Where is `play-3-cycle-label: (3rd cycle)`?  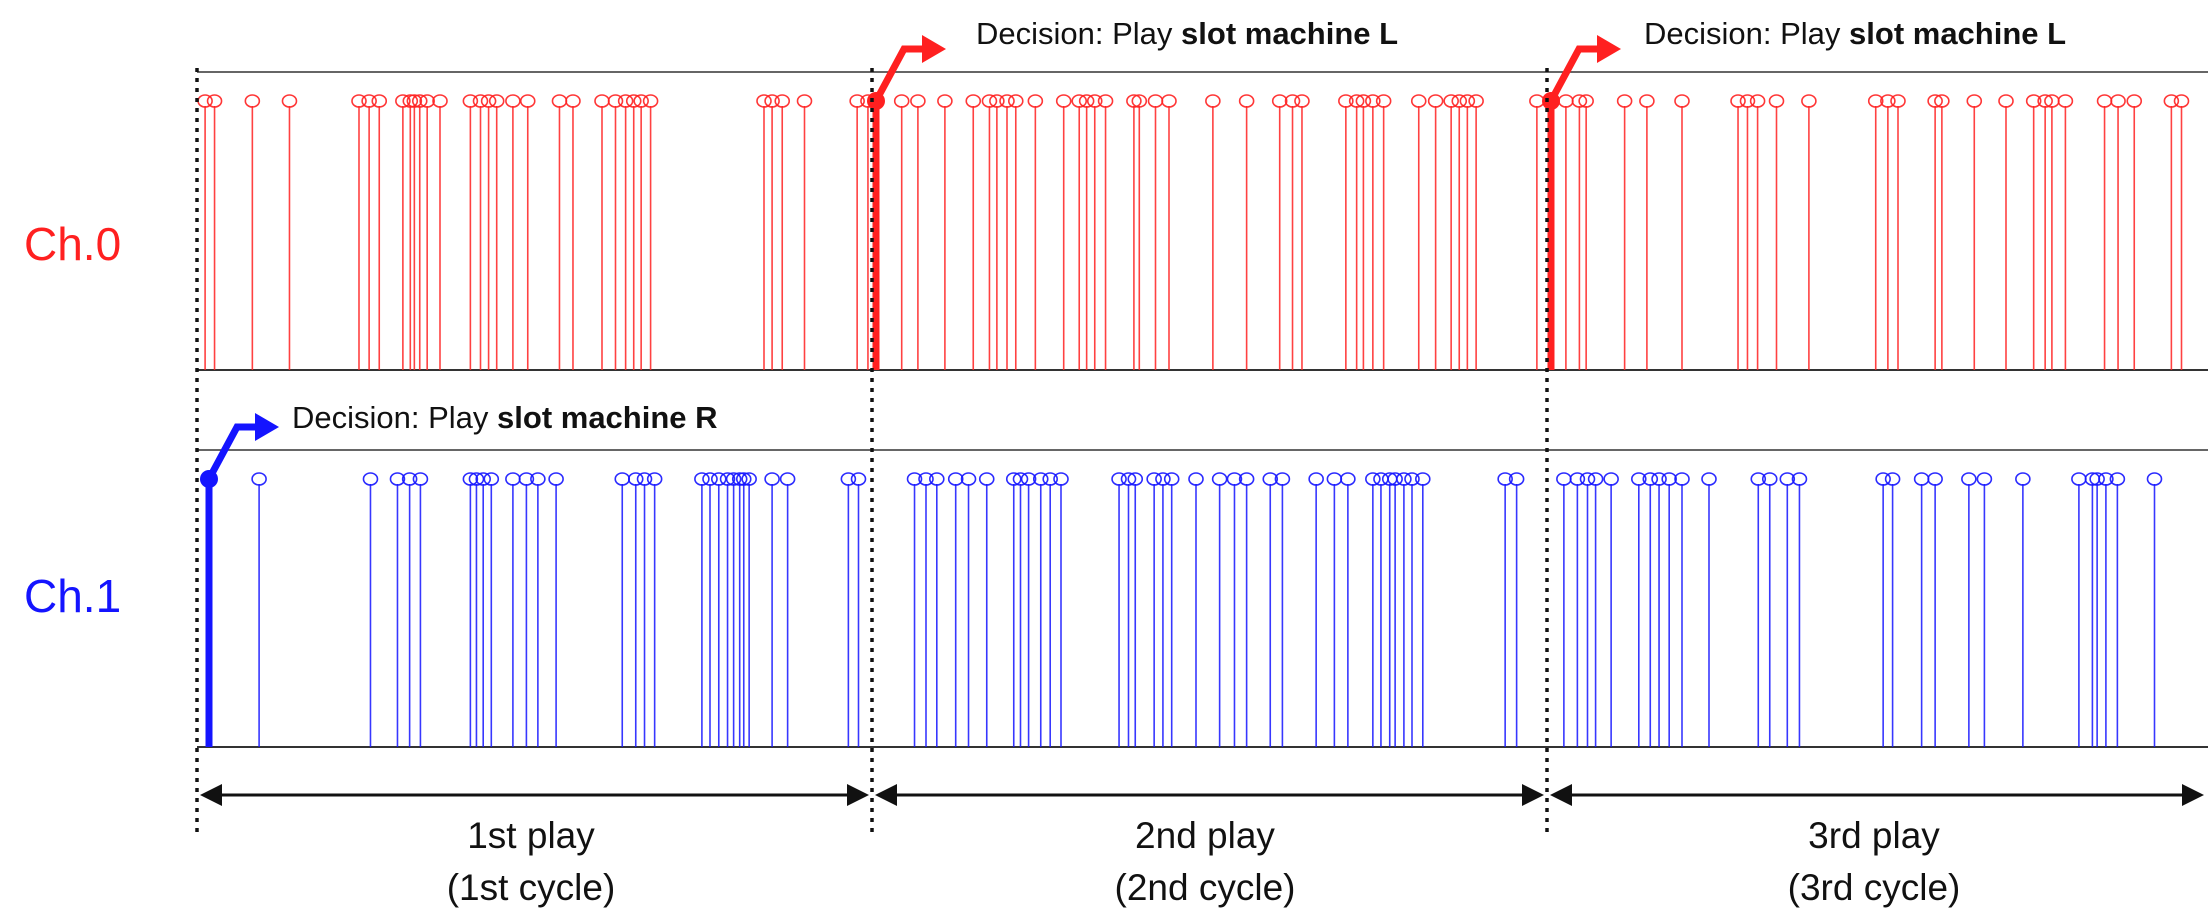
play-3-cycle-label: (3rd cycle) is located at coordinates (1874, 887).